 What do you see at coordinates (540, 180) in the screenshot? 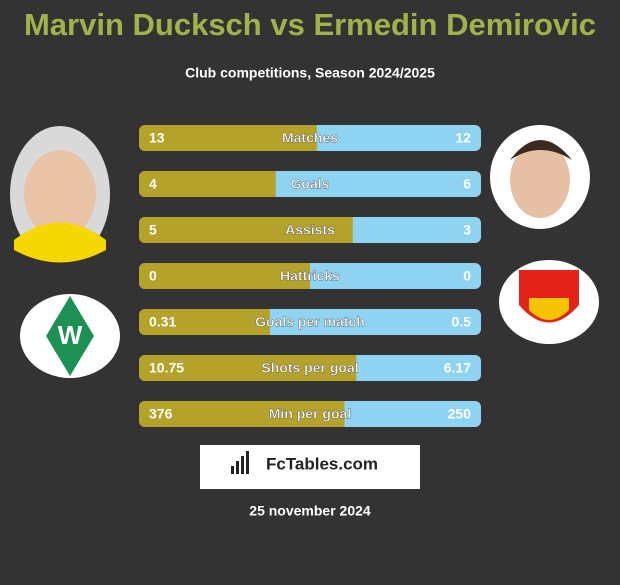
I see `player-right-face` at bounding box center [540, 180].